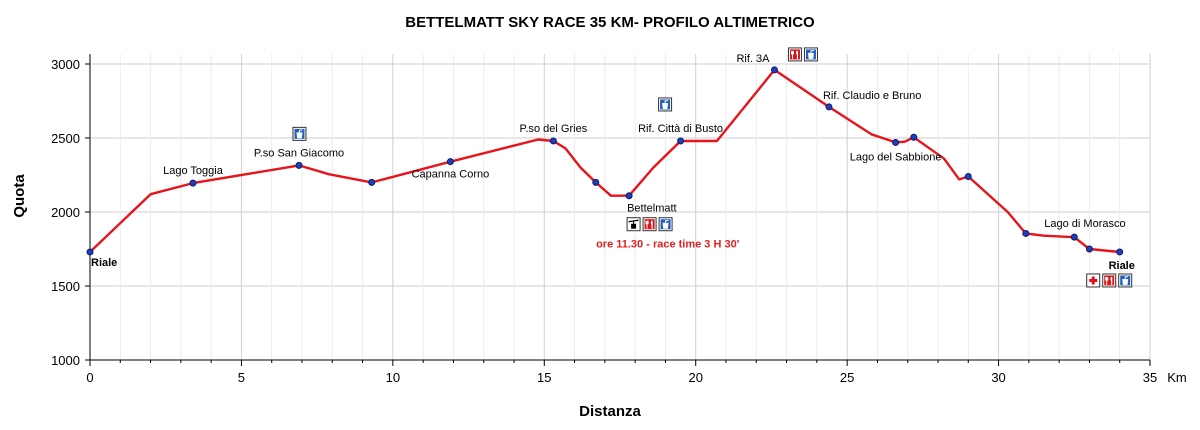  What do you see at coordinates (554, 129) in the screenshot?
I see `waypoint-label: P.so del Gries` at bounding box center [554, 129].